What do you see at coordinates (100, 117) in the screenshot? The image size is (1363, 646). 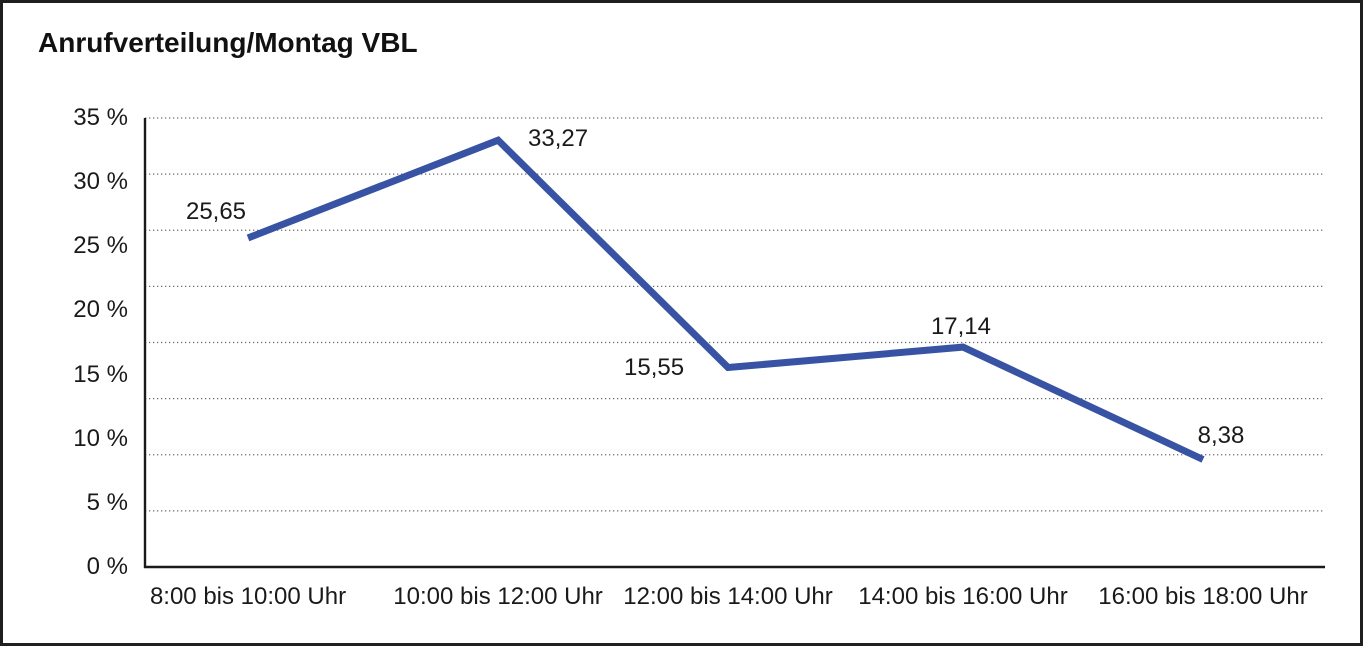 I see `y-tick-label: 35 %` at bounding box center [100, 117].